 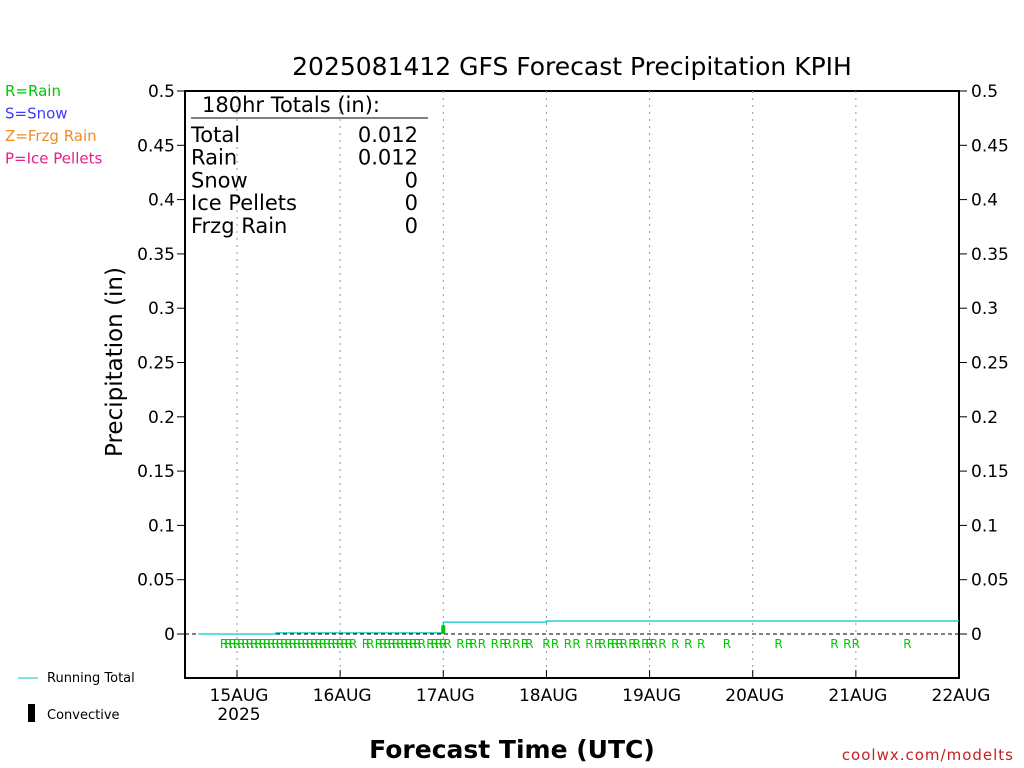 I want to click on y-tick-label-right: 0.35, so click(x=990, y=255).